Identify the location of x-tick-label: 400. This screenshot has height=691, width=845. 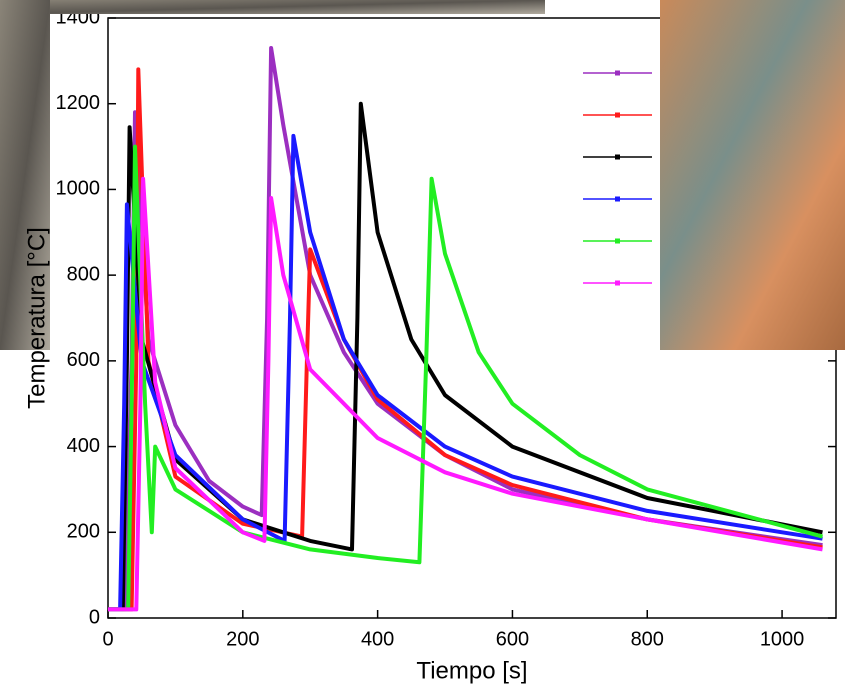
(377, 639).